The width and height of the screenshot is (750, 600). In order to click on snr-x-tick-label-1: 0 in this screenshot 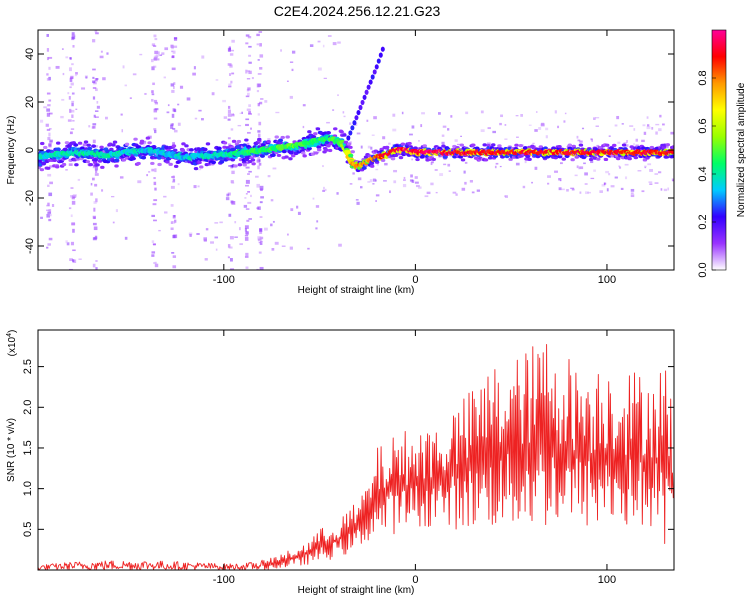, I will do `click(415, 580)`.